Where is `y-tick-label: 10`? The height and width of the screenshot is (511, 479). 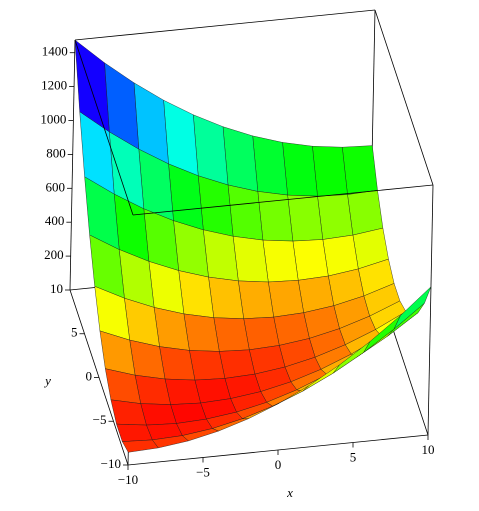 y-tick-label: 10 is located at coordinates (56, 288).